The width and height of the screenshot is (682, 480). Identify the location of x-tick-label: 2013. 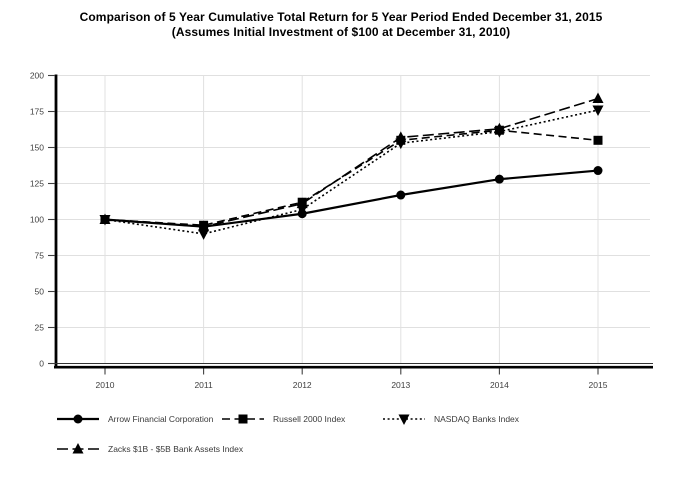
(400, 385).